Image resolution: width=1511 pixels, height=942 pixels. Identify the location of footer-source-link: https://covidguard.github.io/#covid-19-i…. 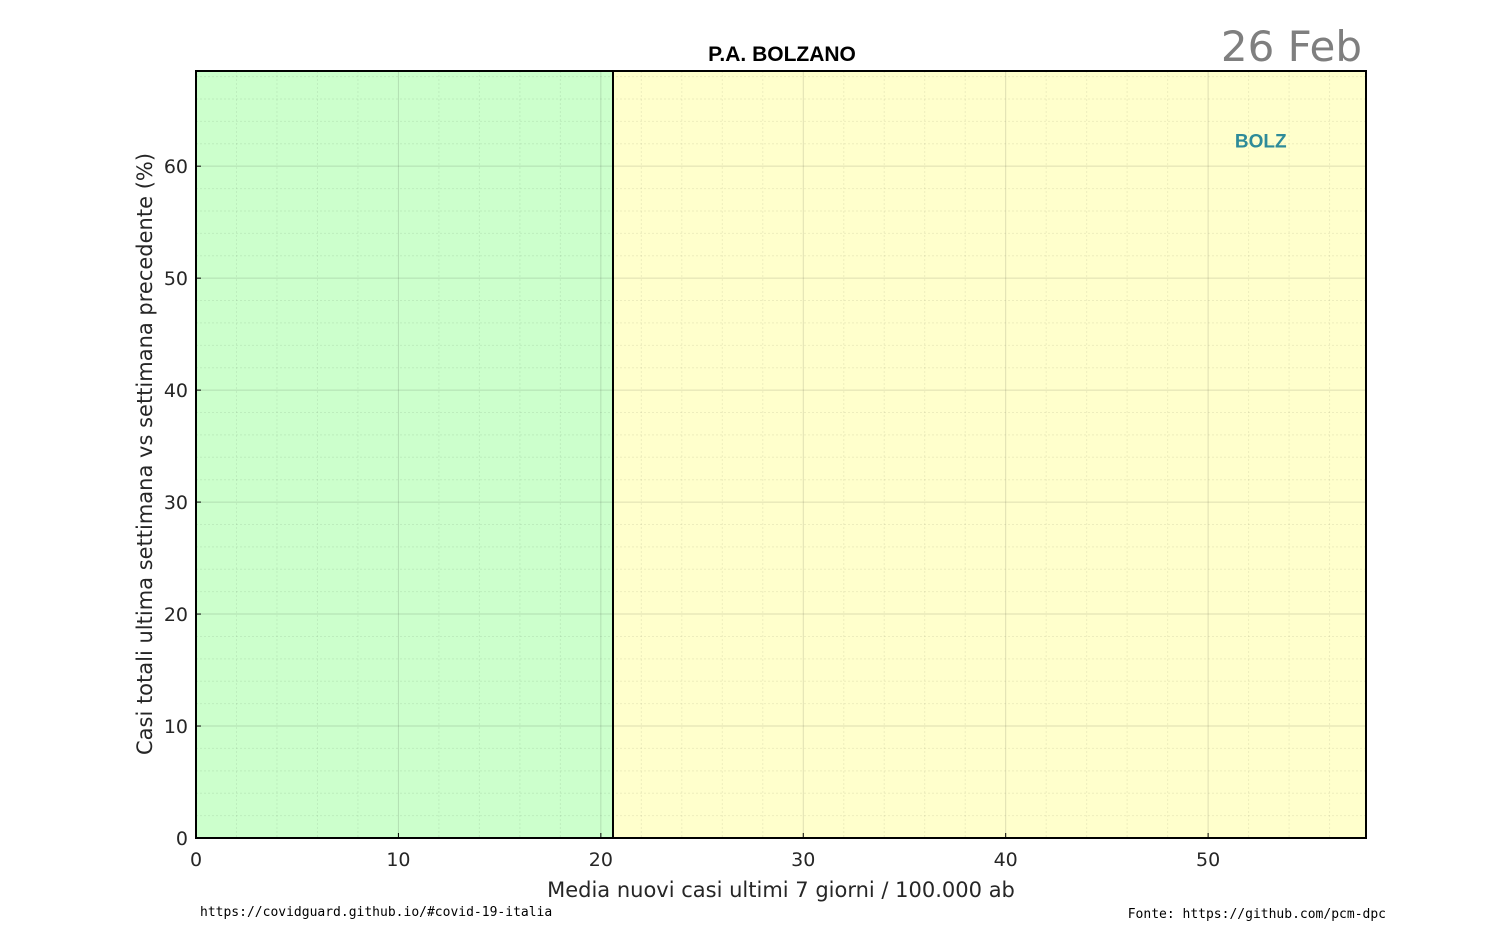
(376, 912).